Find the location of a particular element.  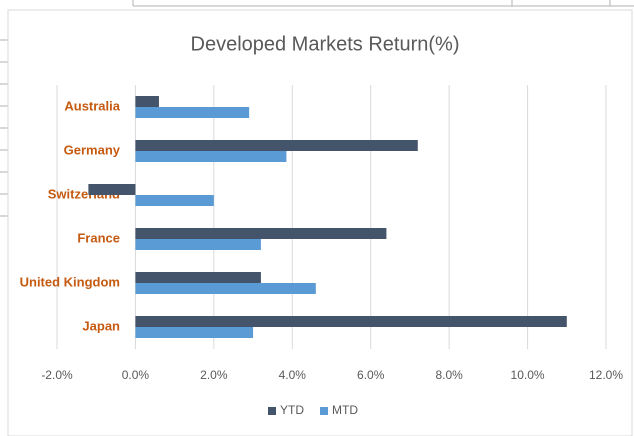

x-tick-label: 12.0% is located at coordinates (606, 375).